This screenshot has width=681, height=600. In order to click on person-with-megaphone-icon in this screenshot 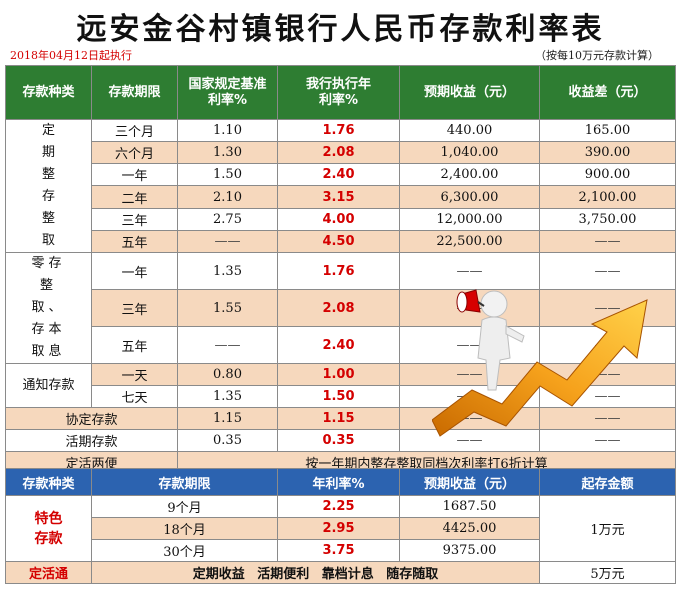, I will do `click(490, 340)`.